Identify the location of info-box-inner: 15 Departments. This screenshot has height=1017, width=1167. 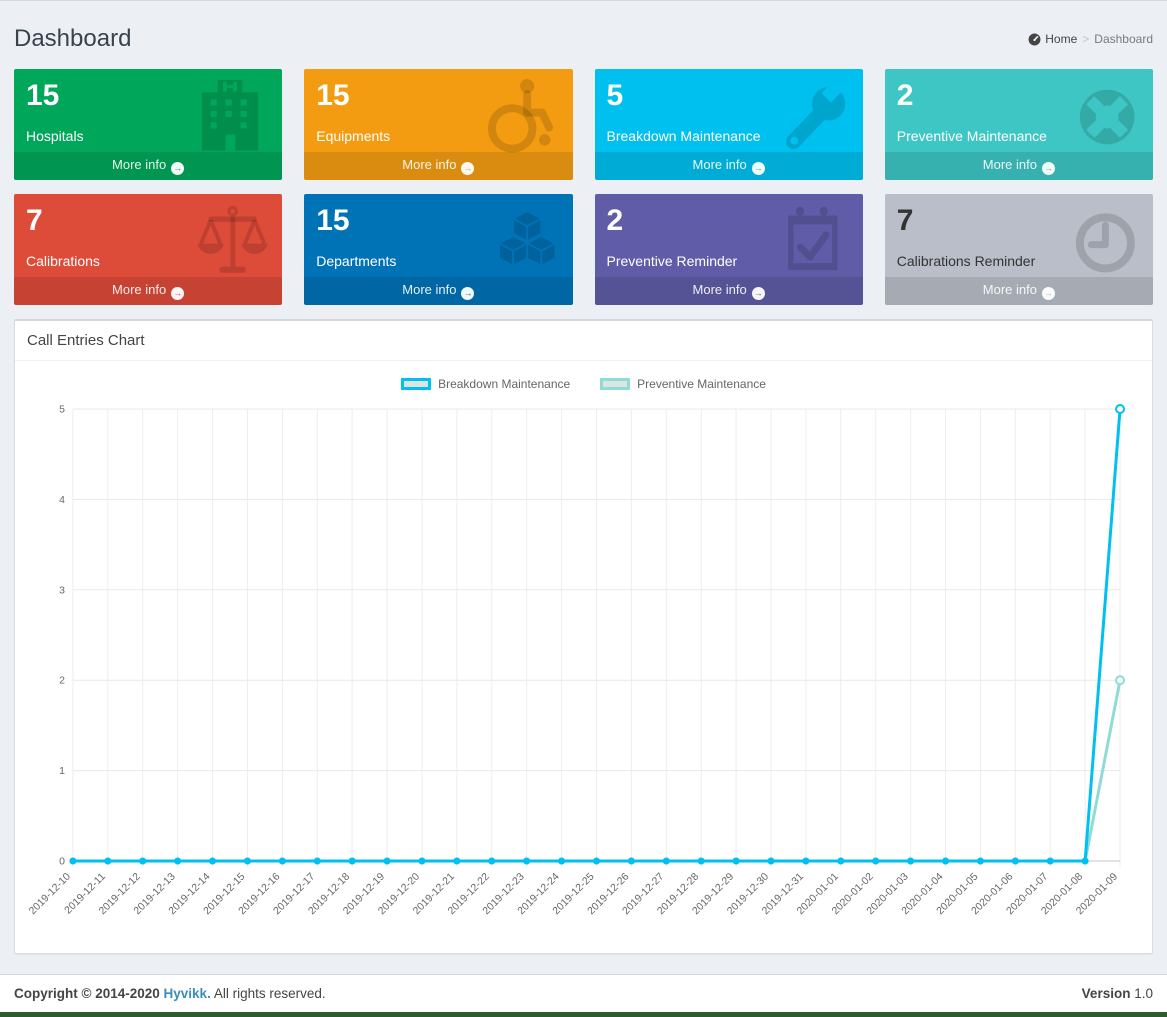
(438, 235).